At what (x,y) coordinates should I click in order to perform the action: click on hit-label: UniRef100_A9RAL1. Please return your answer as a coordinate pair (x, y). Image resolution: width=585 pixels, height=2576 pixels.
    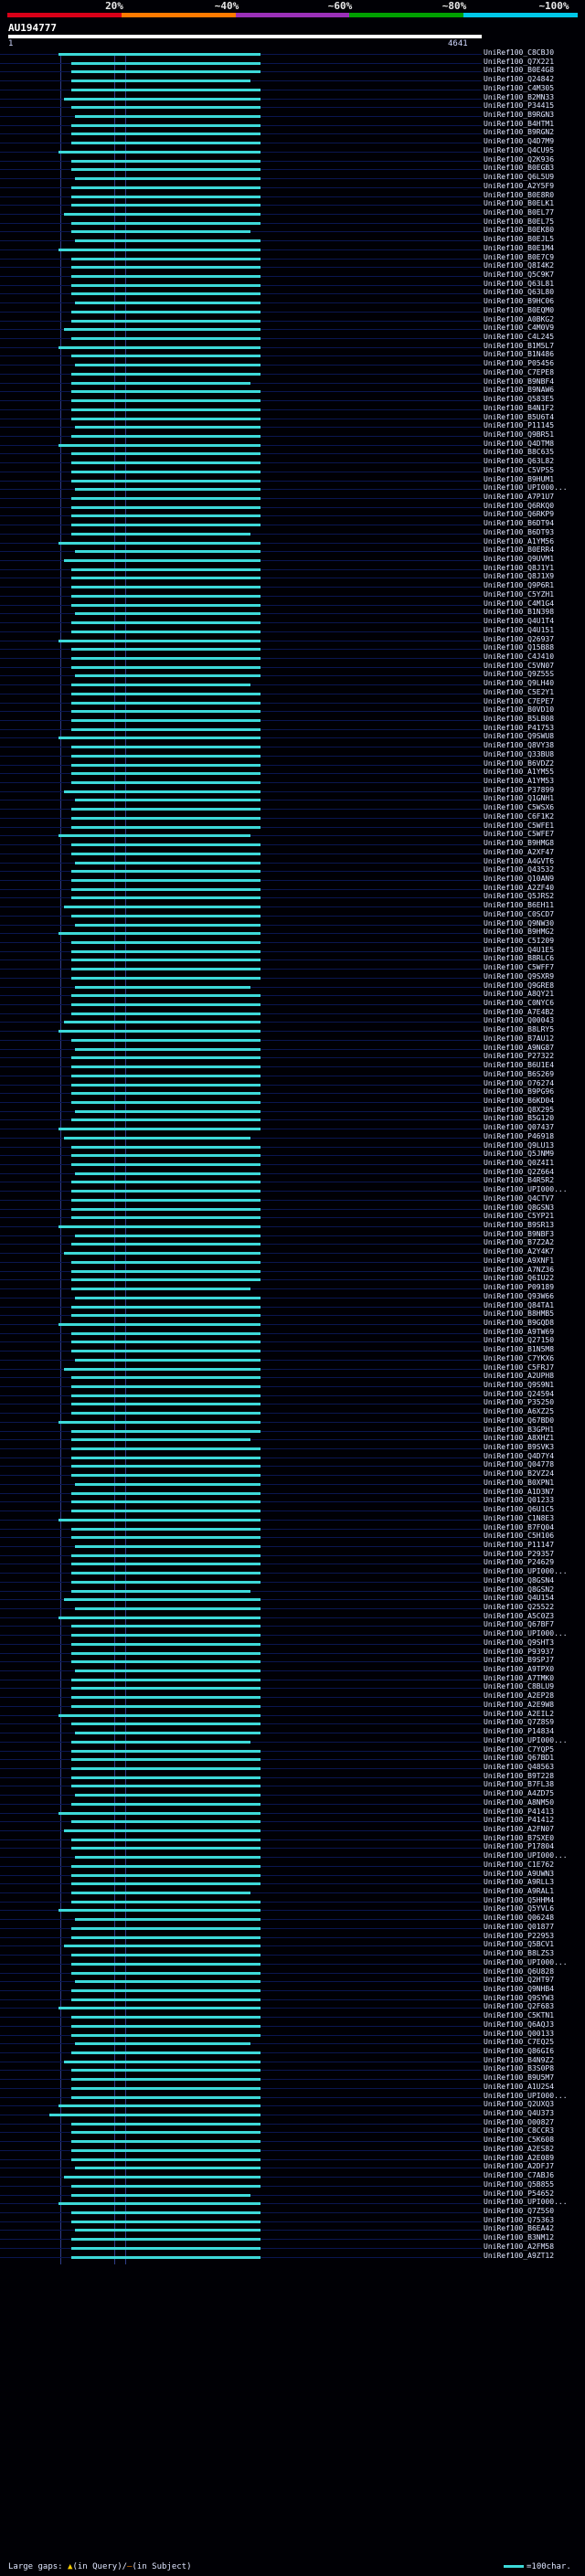
    Looking at the image, I should click on (519, 1891).